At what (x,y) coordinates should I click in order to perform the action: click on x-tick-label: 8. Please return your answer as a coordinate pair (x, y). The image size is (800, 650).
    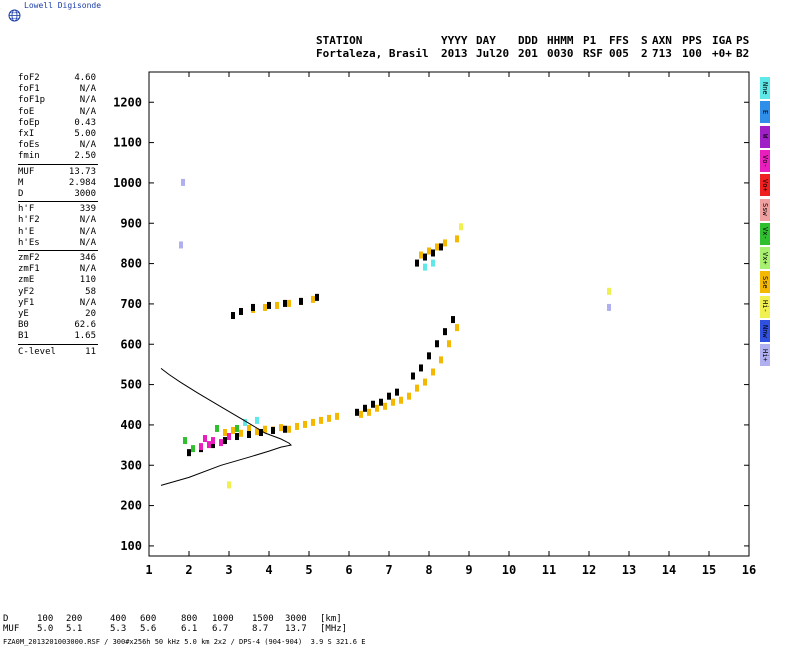
    Looking at the image, I should click on (428, 570).